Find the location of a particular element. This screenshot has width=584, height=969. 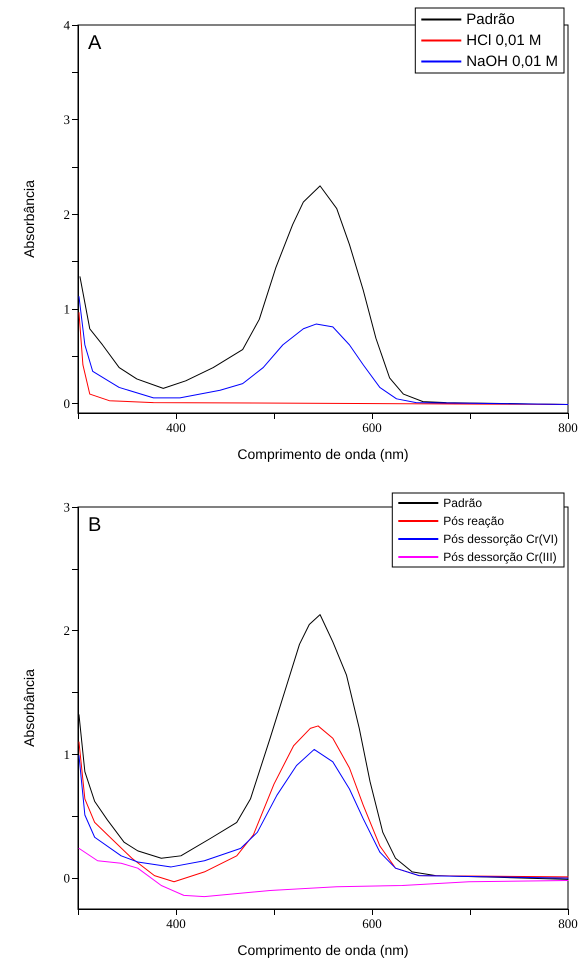

legend-label: Pós reação is located at coordinates (473, 521).